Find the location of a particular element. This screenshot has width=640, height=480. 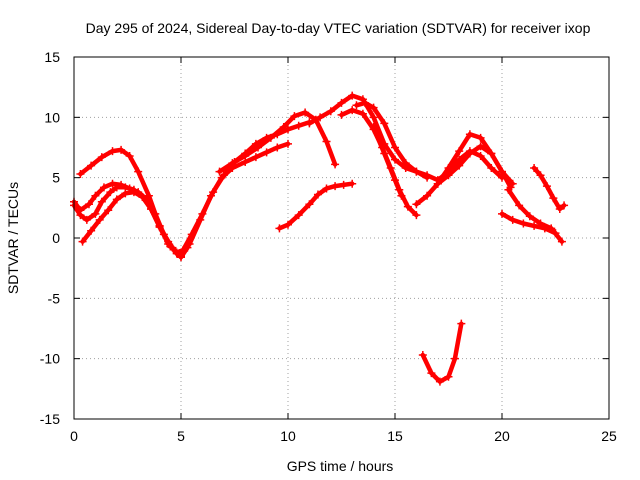

x-tick-label: 15 is located at coordinates (395, 436).